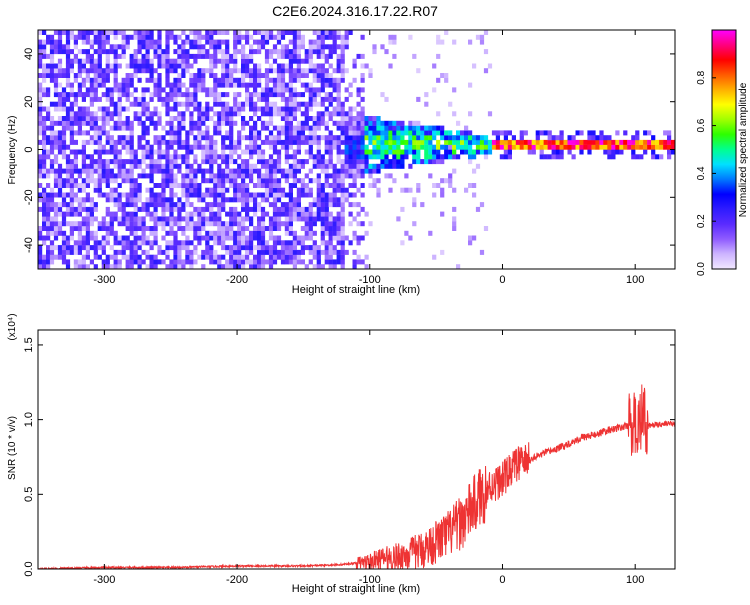  Describe the element at coordinates (743, 149) in the screenshot. I see `colorbar-label: Normalized spectral amplitude` at that location.